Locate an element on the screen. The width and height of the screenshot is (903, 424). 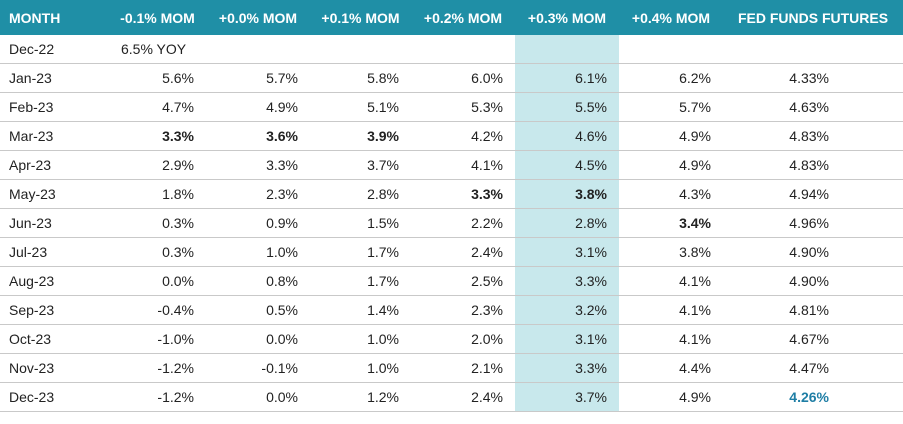
cell-month: Mar-23 is located at coordinates (54, 136).